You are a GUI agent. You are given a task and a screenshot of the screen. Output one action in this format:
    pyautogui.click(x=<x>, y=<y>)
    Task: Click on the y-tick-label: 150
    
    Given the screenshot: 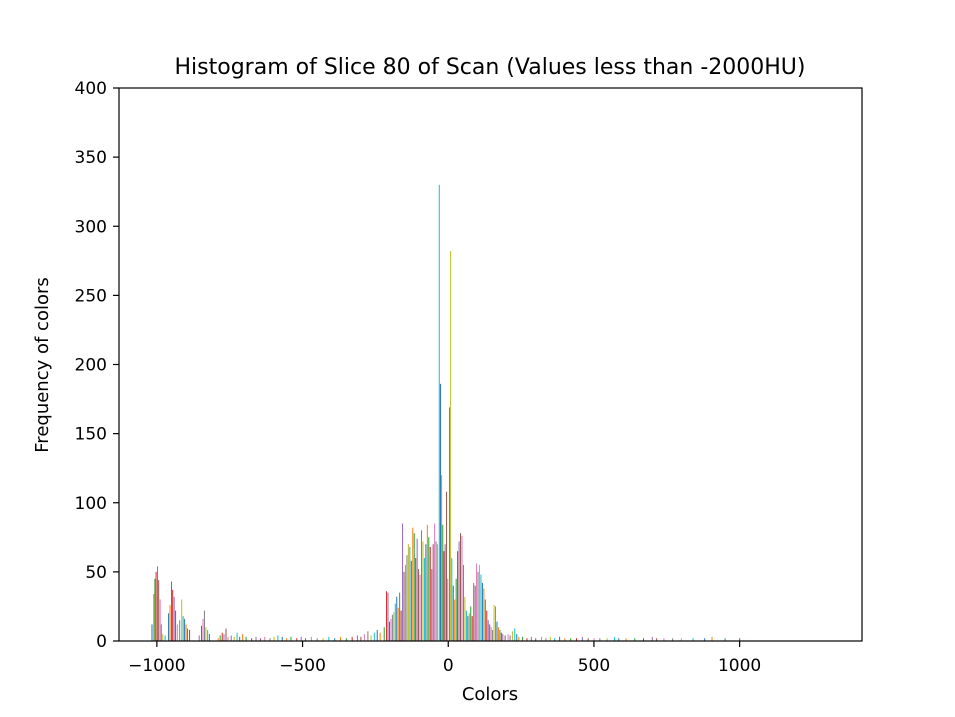 What is the action you would take?
    pyautogui.click(x=91, y=435)
    